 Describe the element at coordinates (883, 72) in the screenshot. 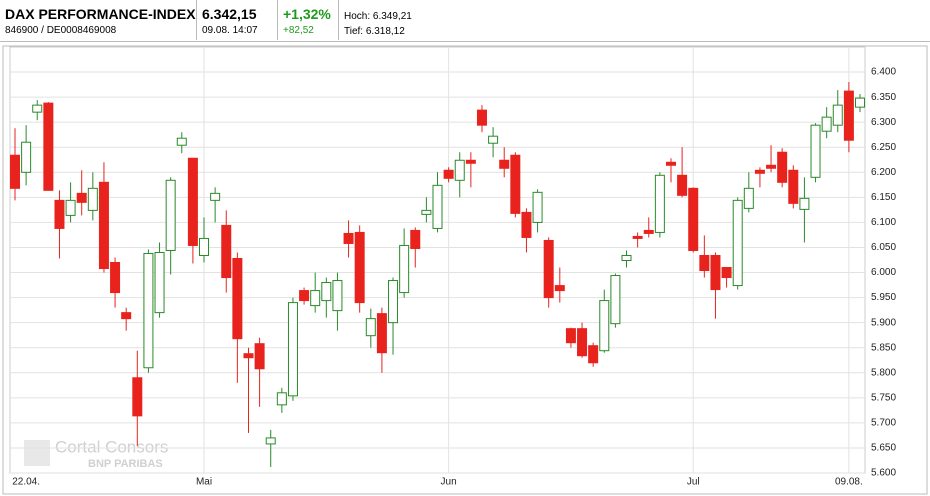

I see `y-tick-label: 6.400` at that location.